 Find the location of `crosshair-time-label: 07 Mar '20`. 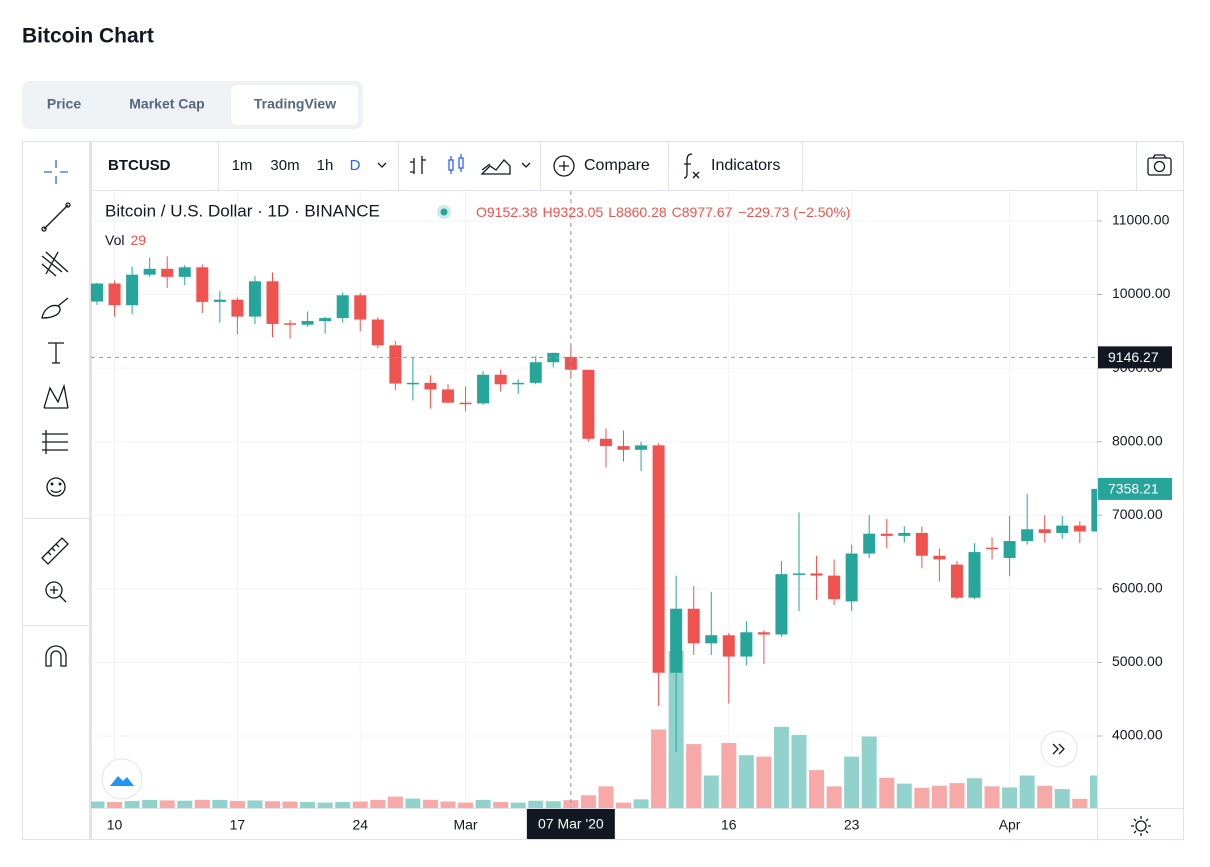

crosshair-time-label: 07 Mar '20 is located at coordinates (571, 824).